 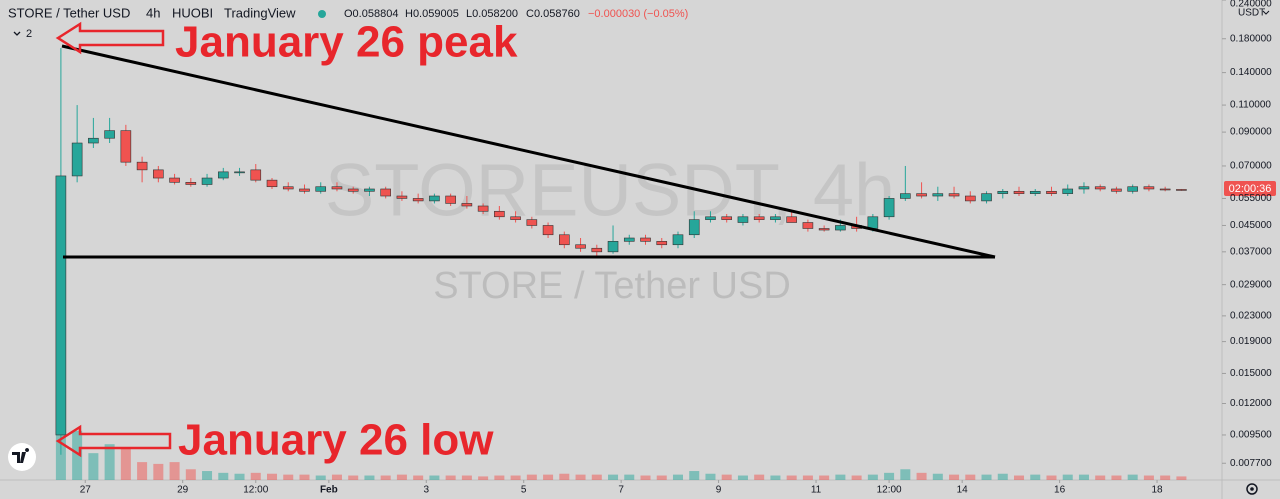 I want to click on y-tick-label: 0.009500, so click(x=1251, y=435).